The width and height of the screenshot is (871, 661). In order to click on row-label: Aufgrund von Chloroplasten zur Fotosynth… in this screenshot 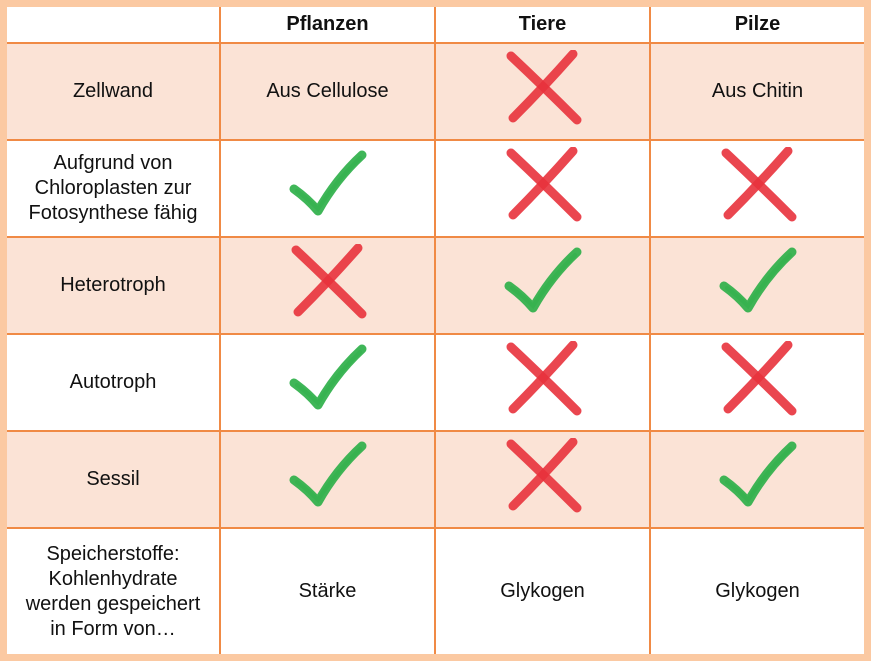, I will do `click(114, 188)`.